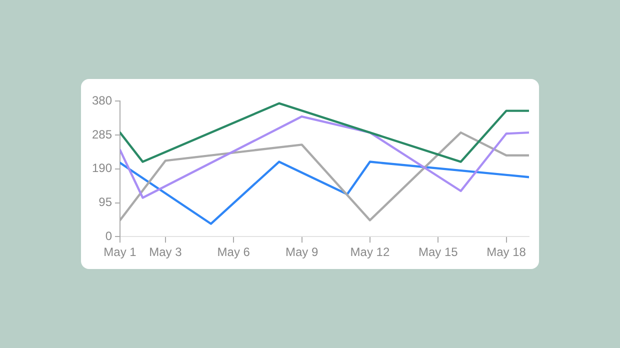  Describe the element at coordinates (102, 168) in the screenshot. I see `y-tick-label: 190` at that location.